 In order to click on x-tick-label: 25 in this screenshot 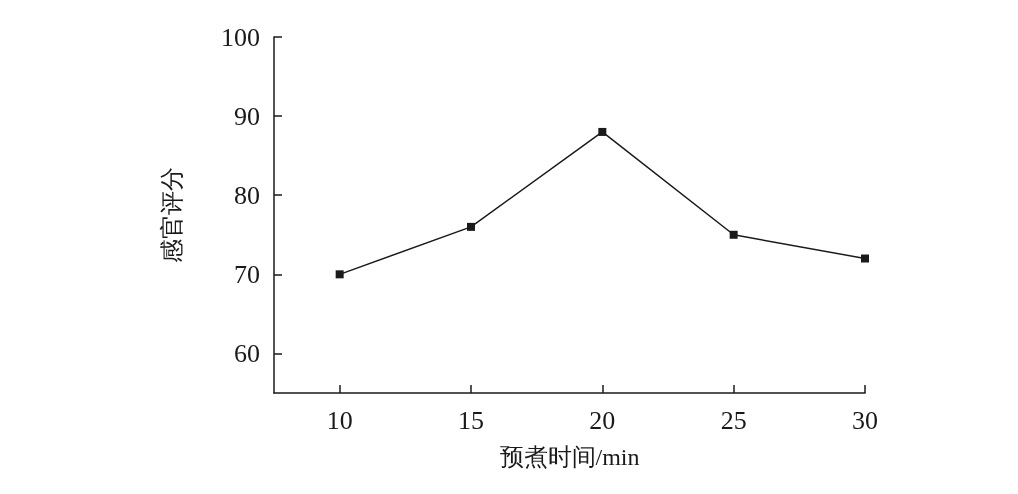, I will do `click(733, 420)`.